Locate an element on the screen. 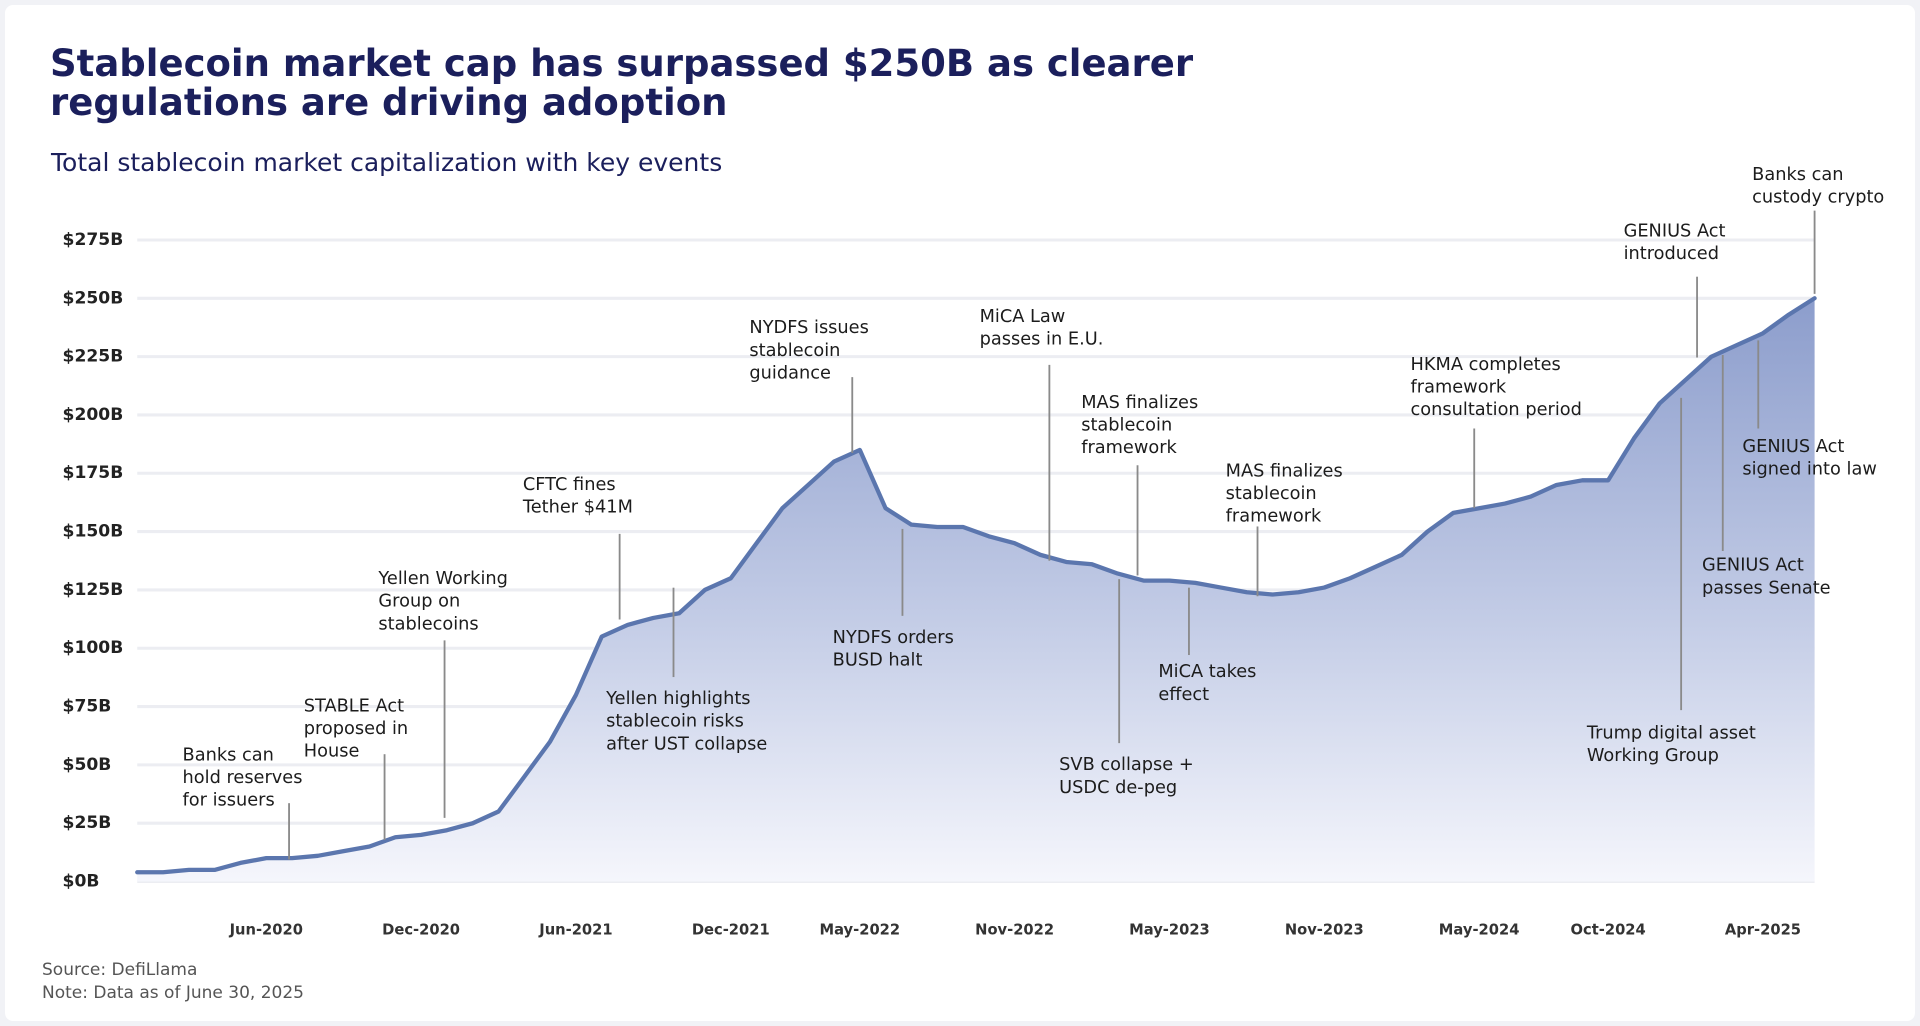  y-tick-label: $25B is located at coordinates (87, 823).